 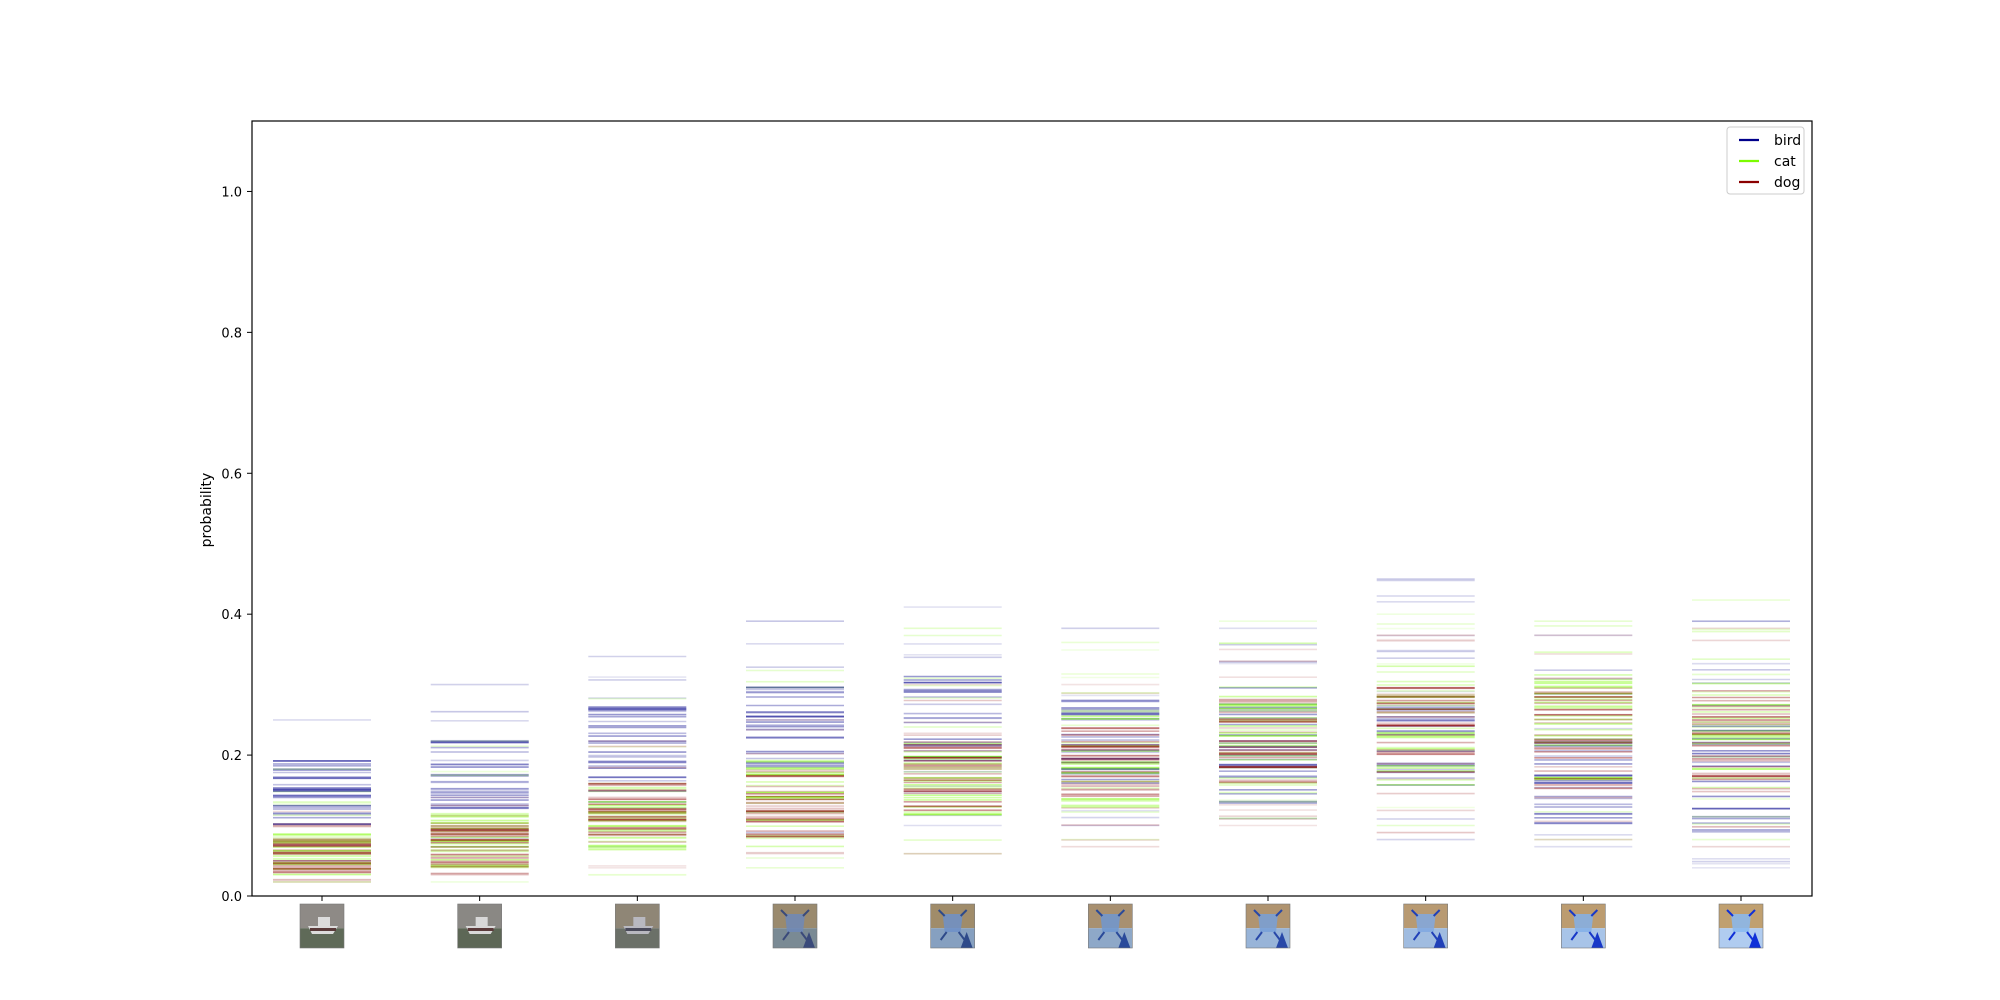 I want to click on y-axis-label: probability, so click(x=207, y=510).